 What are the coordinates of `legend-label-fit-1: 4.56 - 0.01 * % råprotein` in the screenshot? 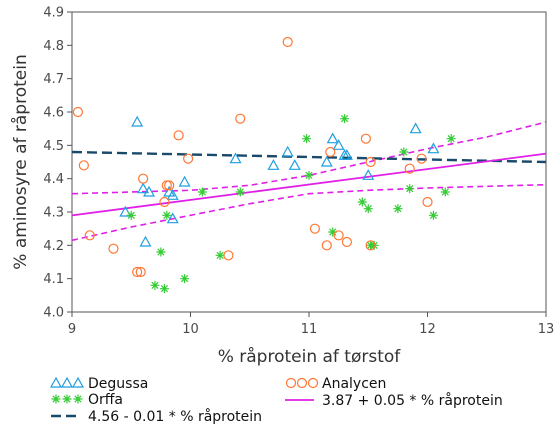 It's located at (175, 416).